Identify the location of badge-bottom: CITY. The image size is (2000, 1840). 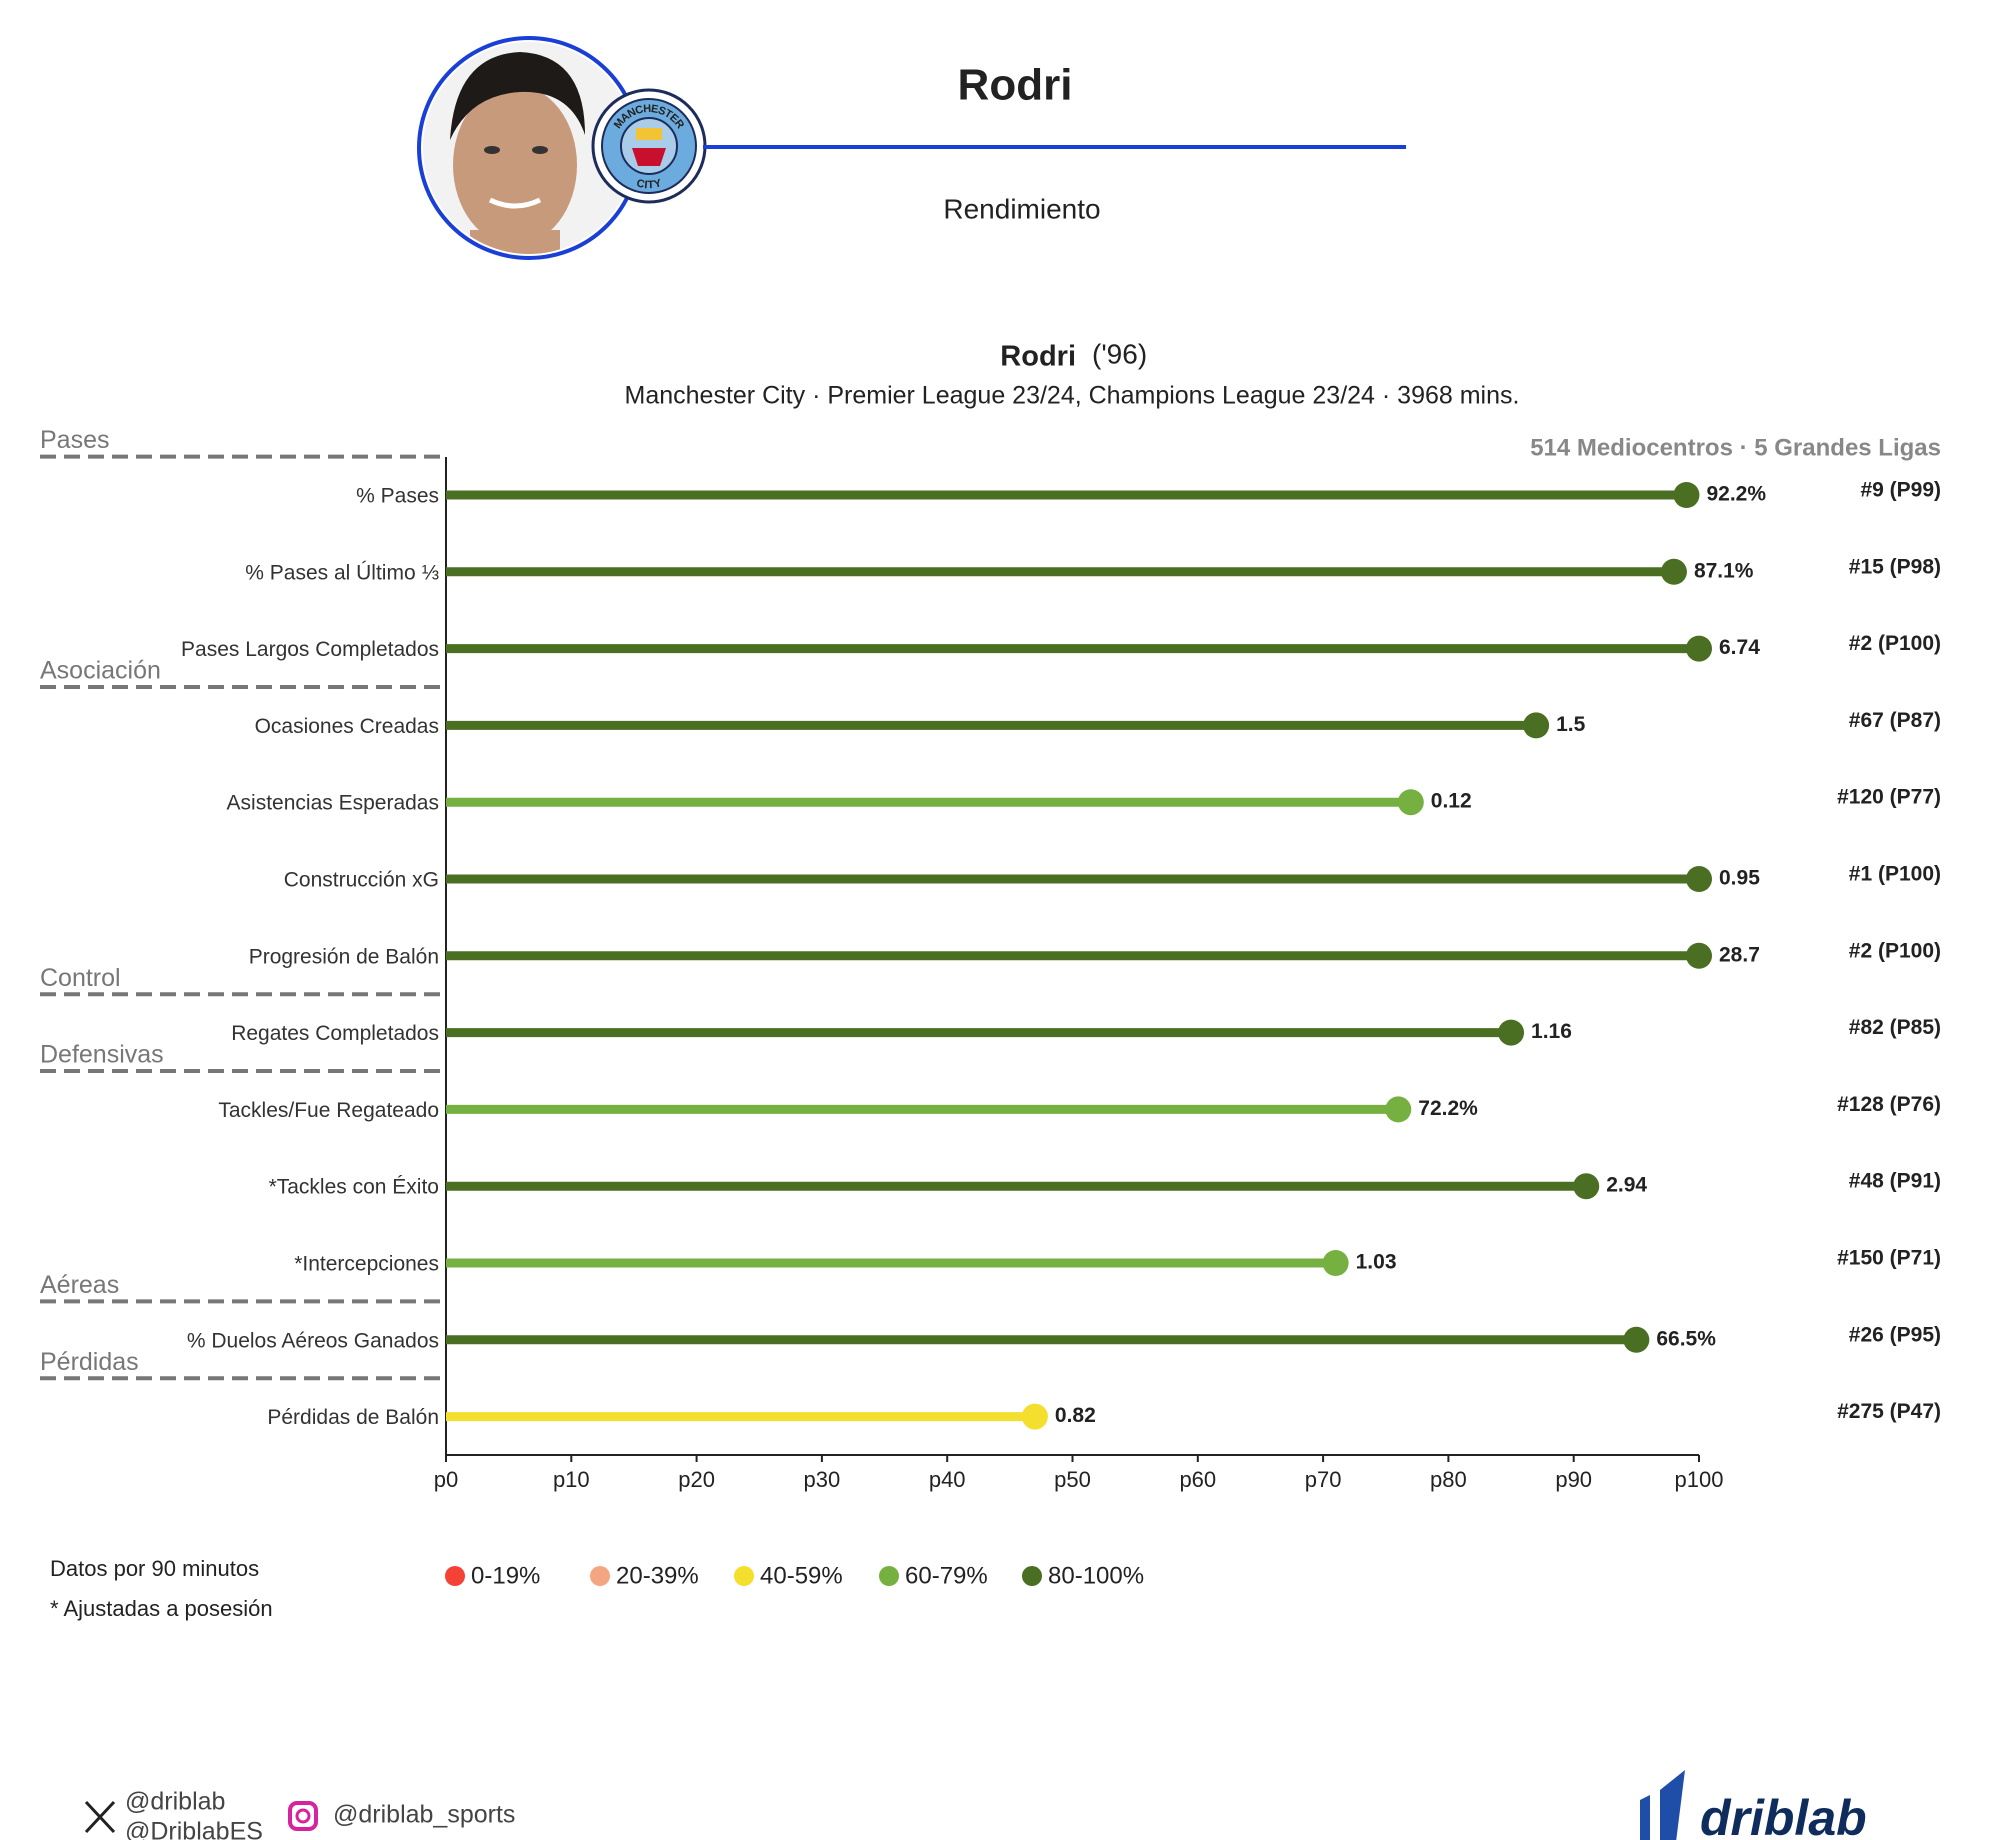
(649, 184).